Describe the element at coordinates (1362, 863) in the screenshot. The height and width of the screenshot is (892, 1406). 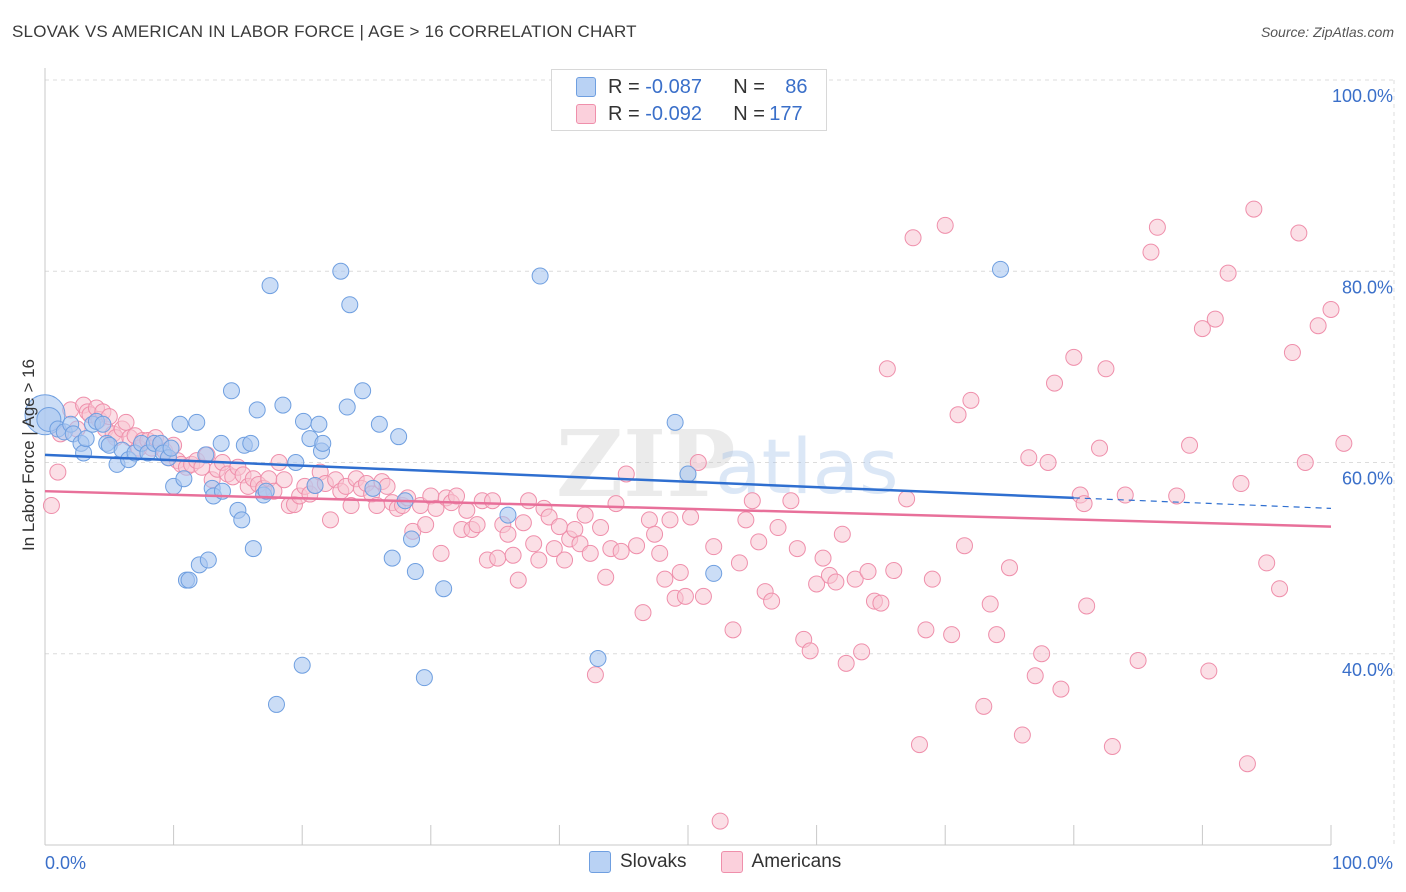
I see `x-tick-label-max: 100.0%` at that location.